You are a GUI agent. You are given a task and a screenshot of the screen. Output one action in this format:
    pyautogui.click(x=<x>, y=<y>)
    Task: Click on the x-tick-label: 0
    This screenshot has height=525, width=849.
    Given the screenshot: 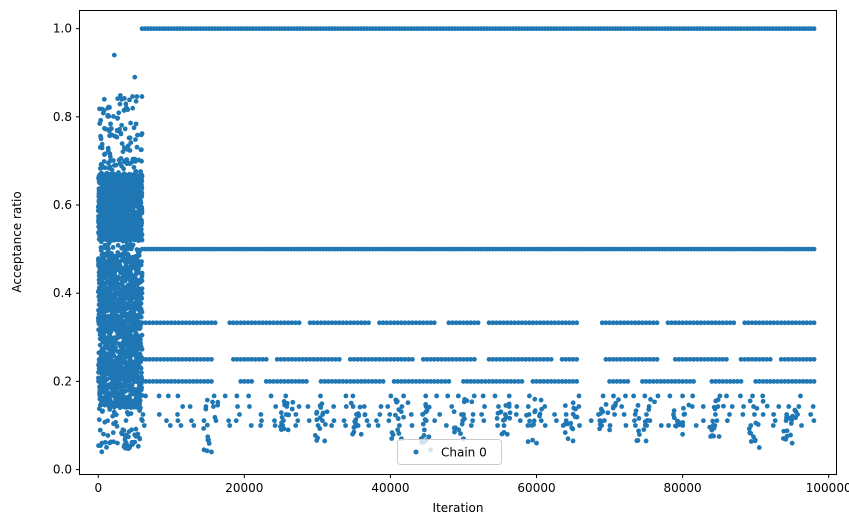 What is the action you would take?
    pyautogui.click(x=98, y=488)
    